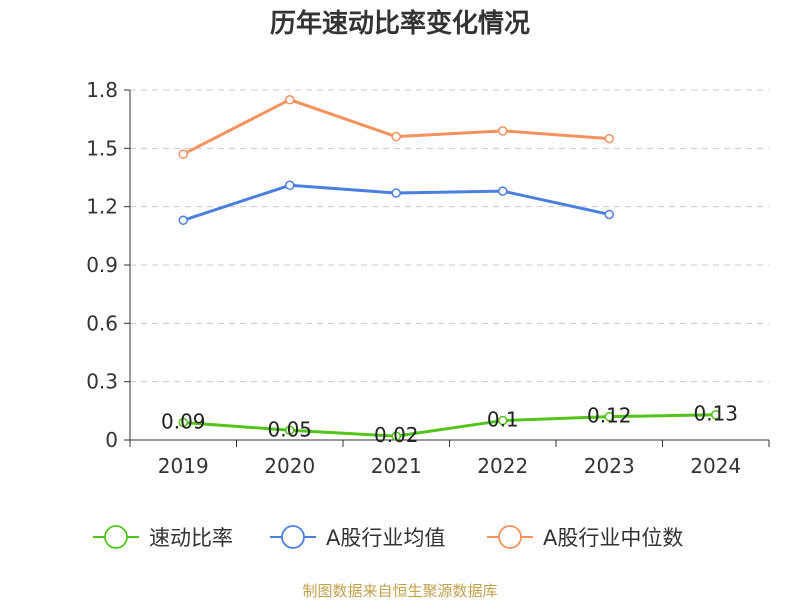  I want to click on data-label: 0.1, so click(503, 420).